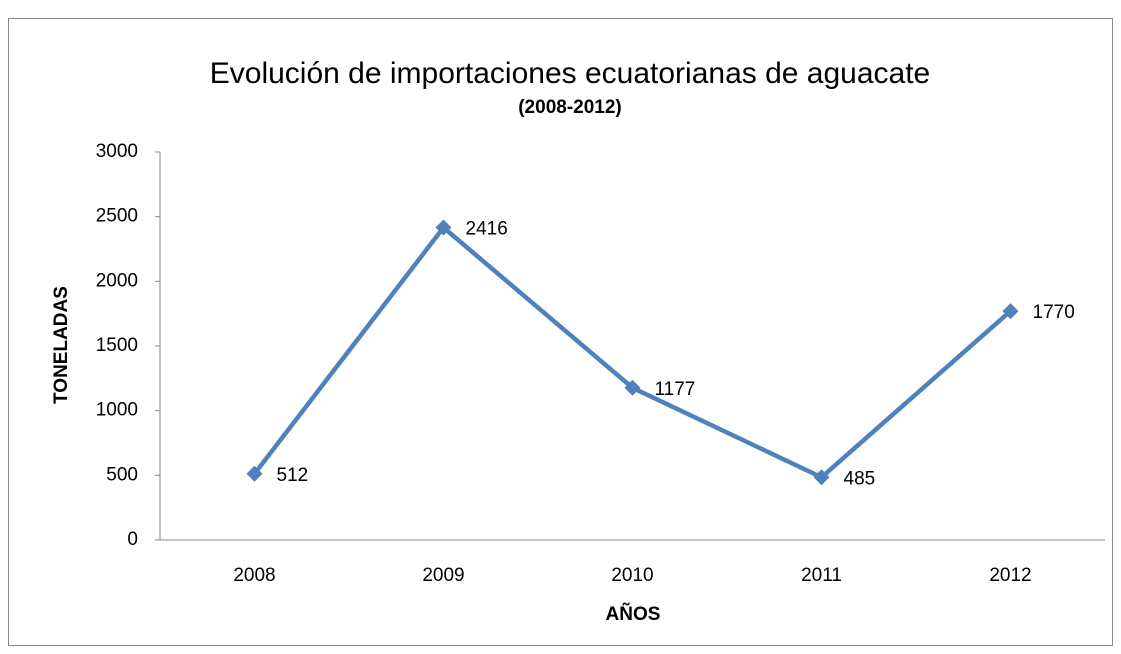 The height and width of the screenshot is (654, 1121). Describe the element at coordinates (487, 229) in the screenshot. I see `data-label: 2416` at that location.